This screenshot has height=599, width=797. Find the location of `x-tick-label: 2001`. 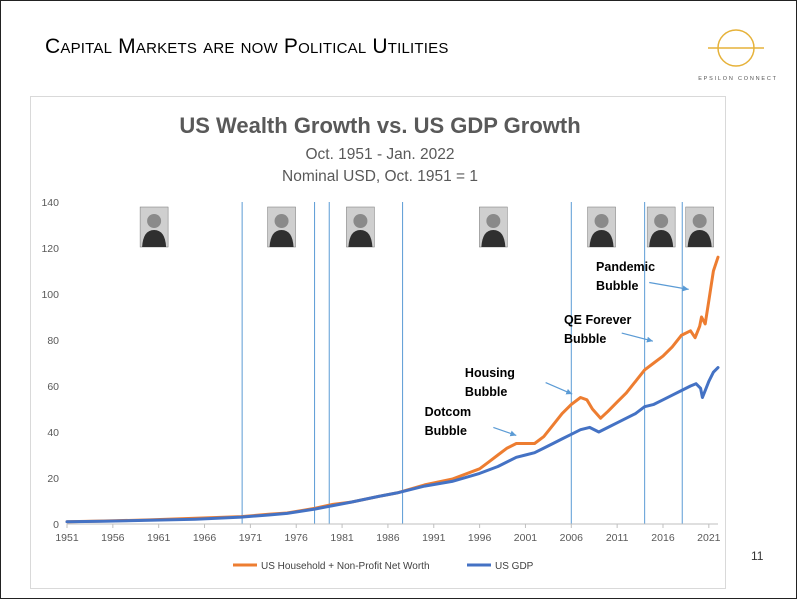

x-tick-label: 2001 is located at coordinates (526, 538).